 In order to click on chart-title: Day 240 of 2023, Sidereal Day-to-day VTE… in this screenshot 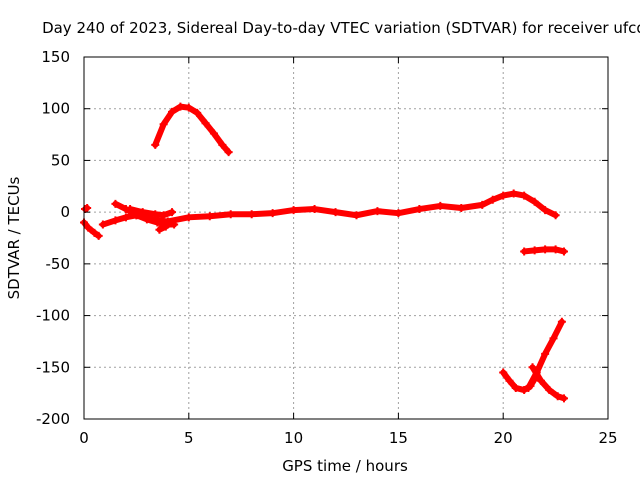, I will do `click(341, 28)`.